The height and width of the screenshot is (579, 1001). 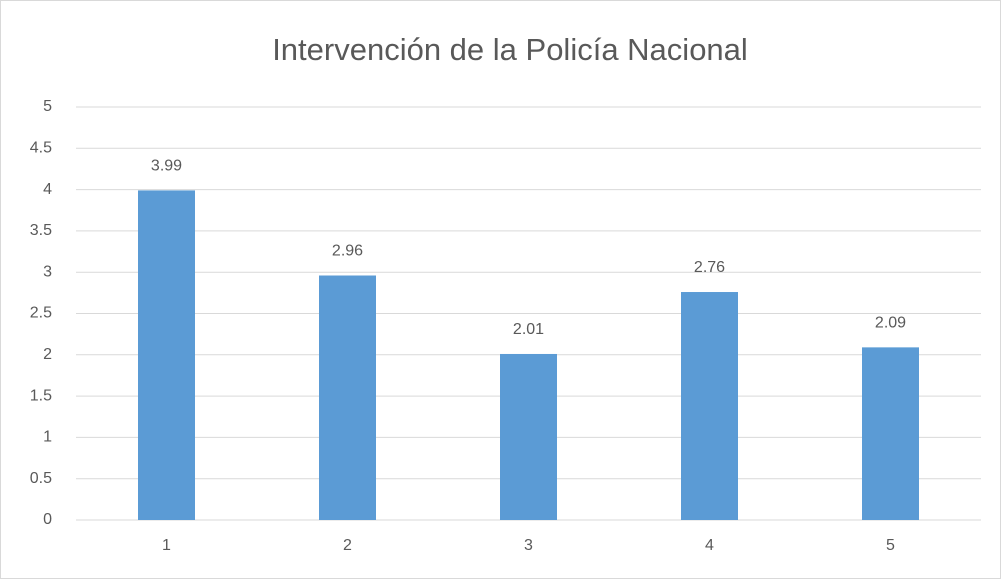 I want to click on x-tick-label: 2, so click(x=347, y=545).